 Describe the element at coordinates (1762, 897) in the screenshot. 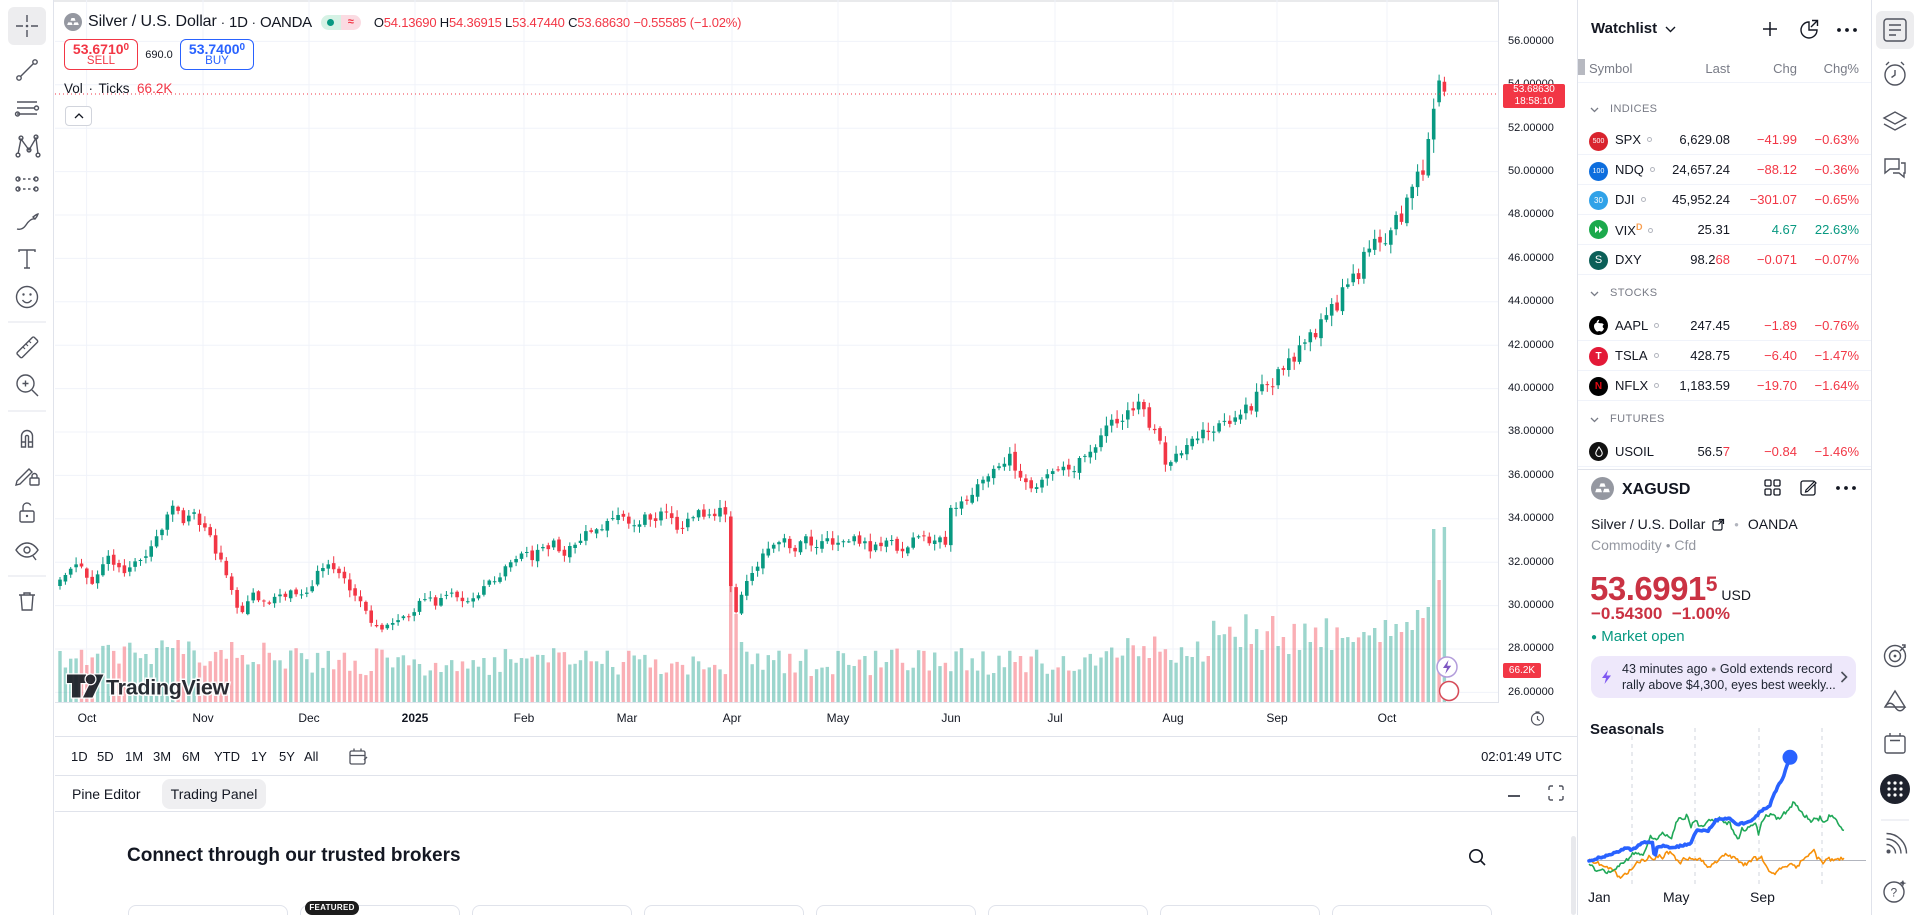

I see `svg-text: Sep` at that location.